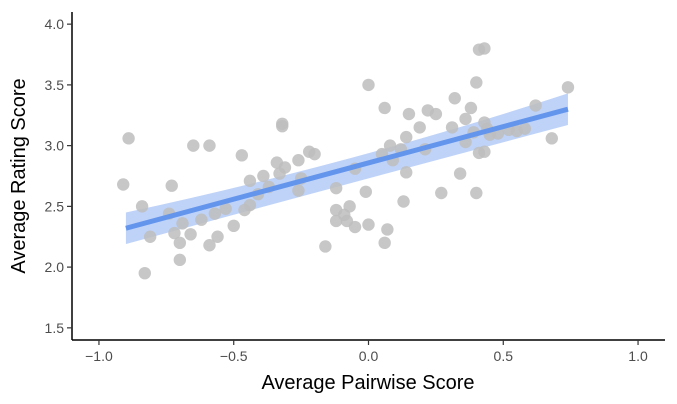 The height and width of the screenshot is (404, 677). What do you see at coordinates (55, 267) in the screenshot?
I see `y-tick-label: 2.0` at bounding box center [55, 267].